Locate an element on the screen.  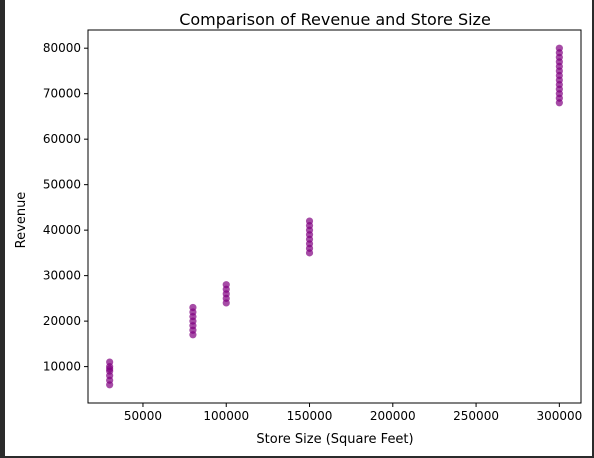
y-tick-label: 60000 is located at coordinates (62, 139).